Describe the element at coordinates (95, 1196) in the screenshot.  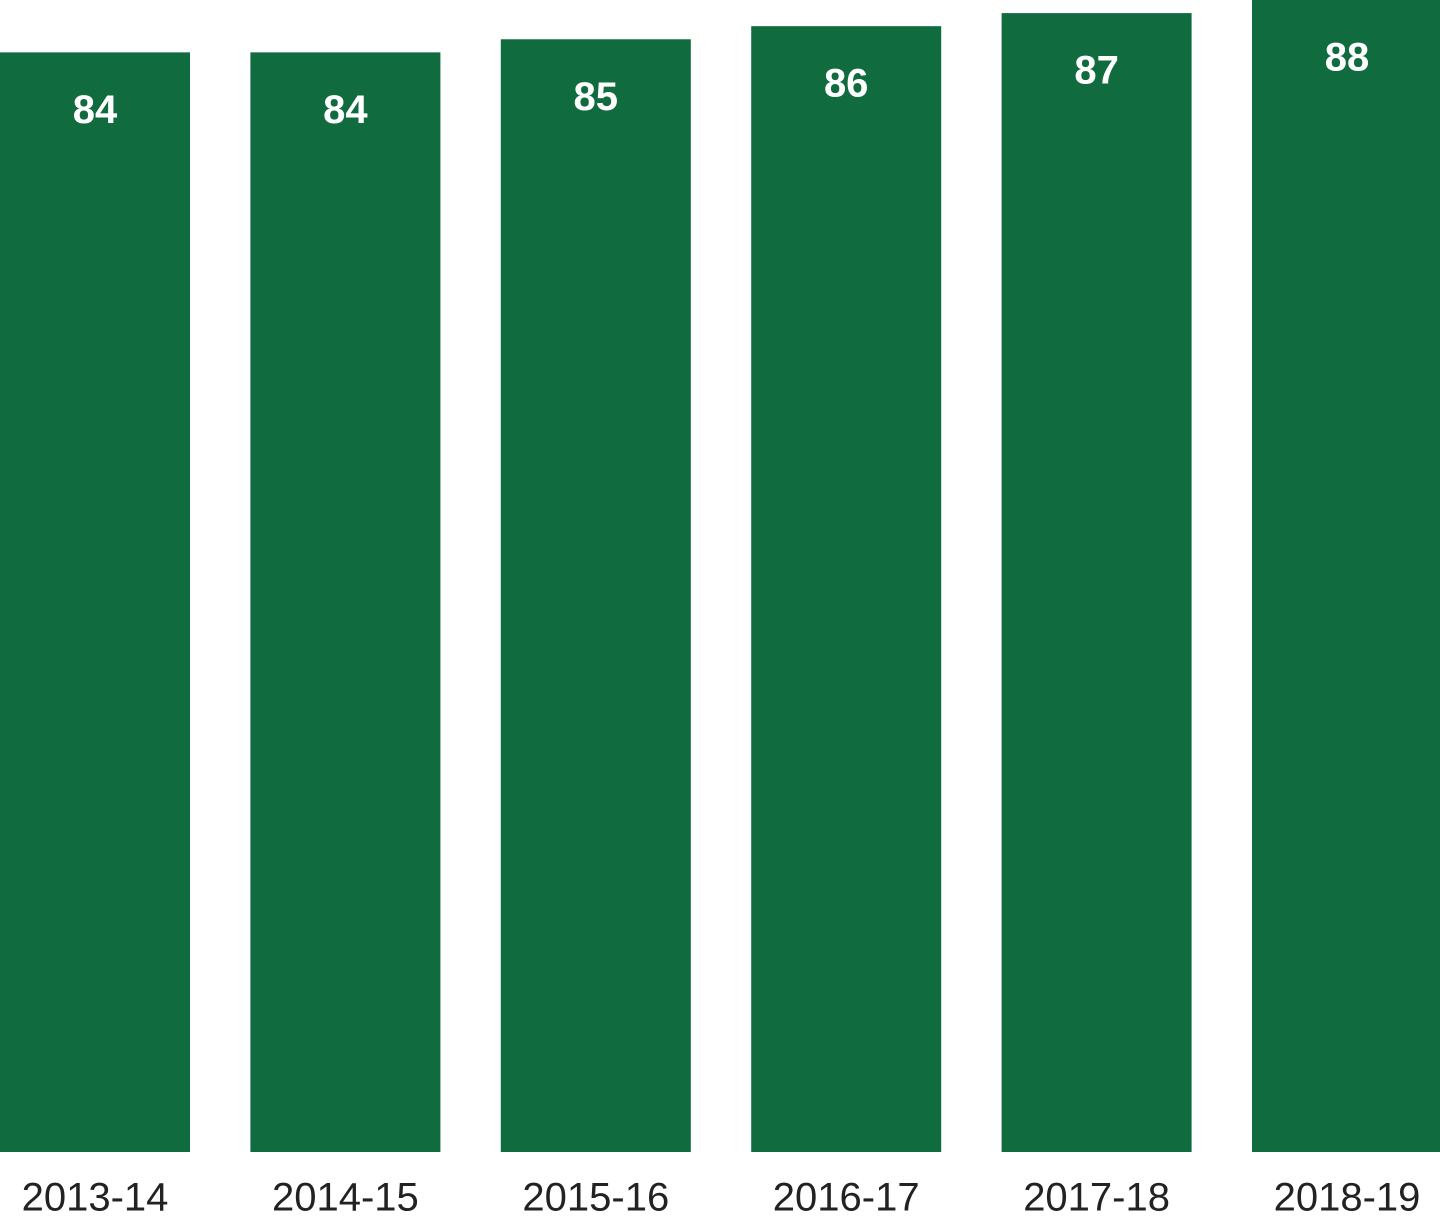
I see `x-tick-label: 2013-14` at that location.